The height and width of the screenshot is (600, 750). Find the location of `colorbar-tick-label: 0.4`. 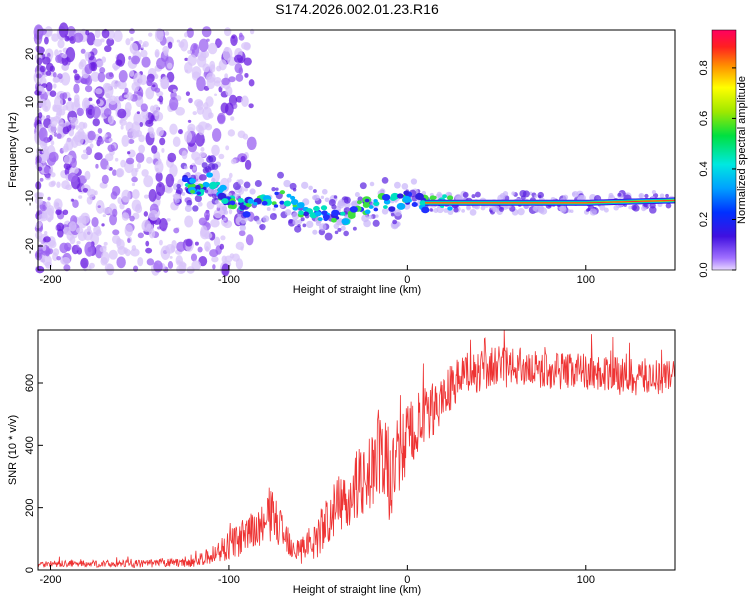

colorbar-tick-label: 0.4 is located at coordinates (704, 168).